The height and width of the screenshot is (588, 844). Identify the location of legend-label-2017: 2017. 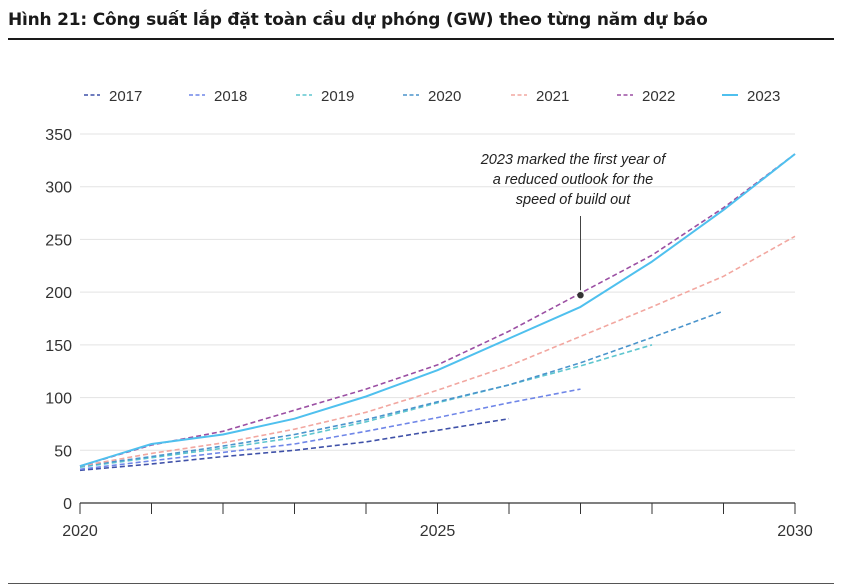
(125, 96).